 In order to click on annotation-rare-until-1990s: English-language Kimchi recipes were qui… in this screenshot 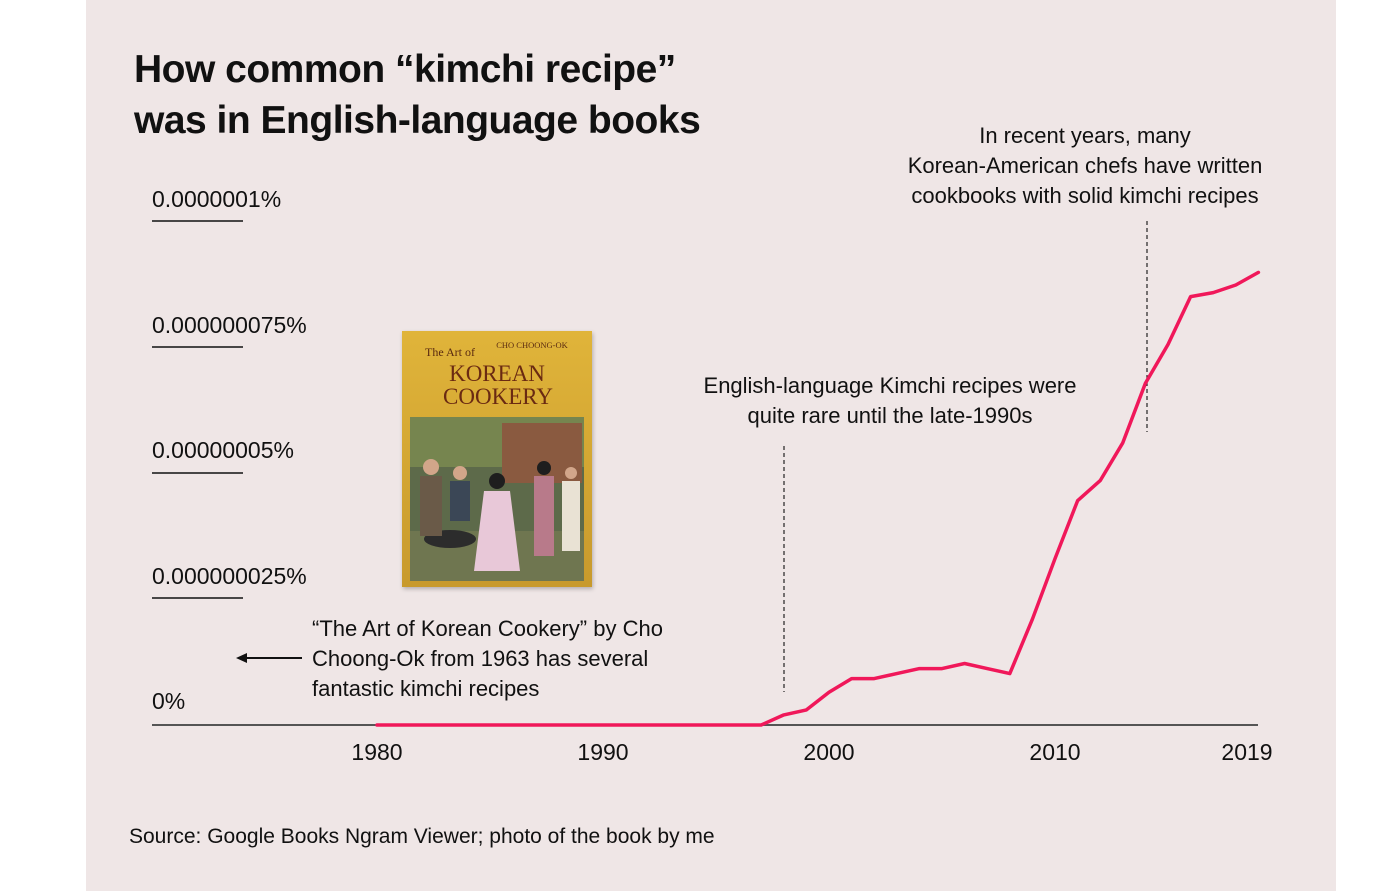, I will do `click(890, 401)`.